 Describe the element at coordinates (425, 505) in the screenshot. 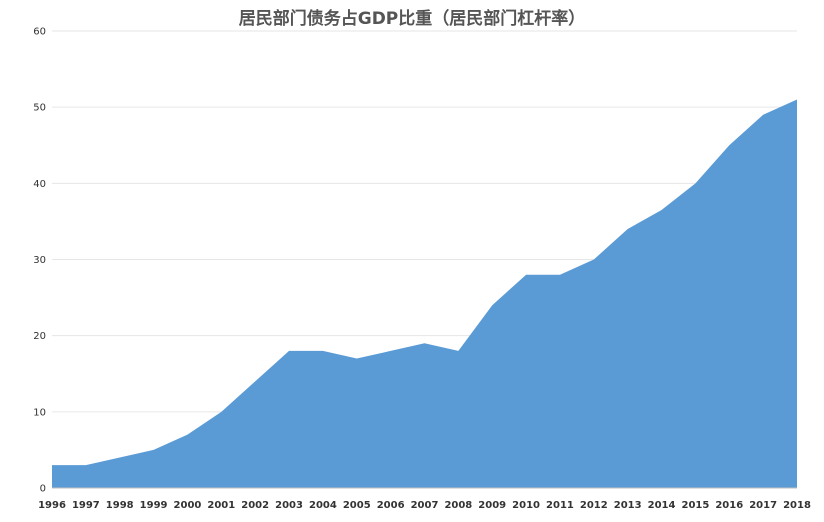

I see `x-tick-label: 2007` at that location.